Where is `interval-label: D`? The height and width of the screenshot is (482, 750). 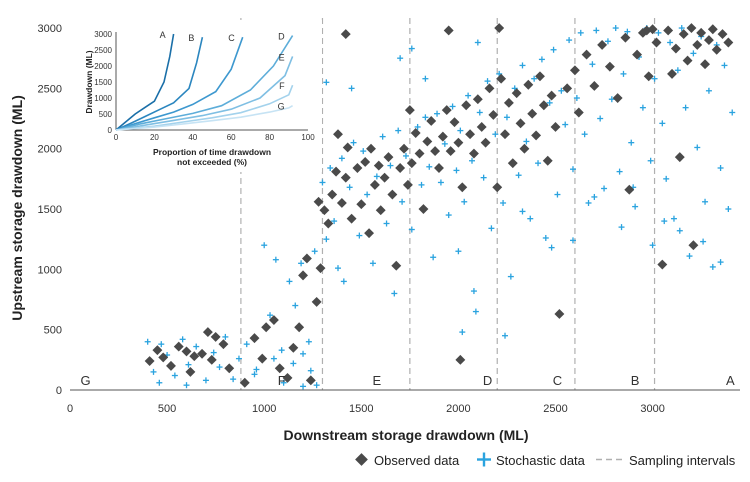 interval-label: D is located at coordinates (487, 380).